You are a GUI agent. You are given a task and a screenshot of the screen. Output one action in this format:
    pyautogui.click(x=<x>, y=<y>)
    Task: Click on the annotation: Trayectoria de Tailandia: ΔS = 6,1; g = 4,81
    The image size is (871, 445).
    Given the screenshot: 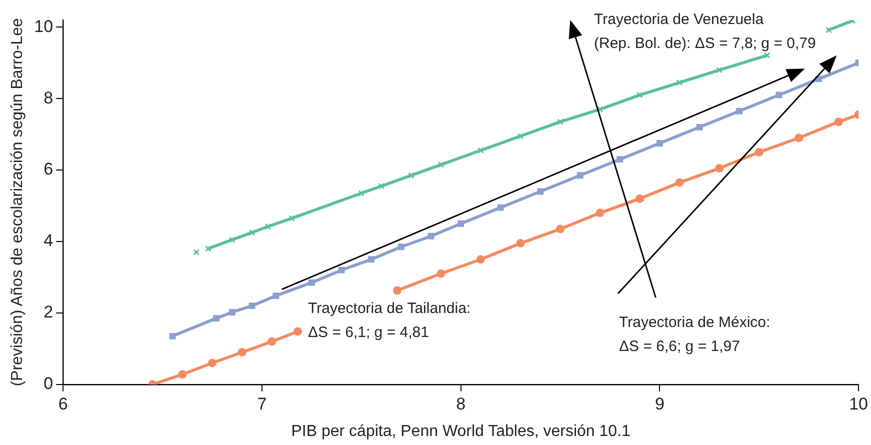 What is the action you would take?
    pyautogui.click(x=389, y=320)
    